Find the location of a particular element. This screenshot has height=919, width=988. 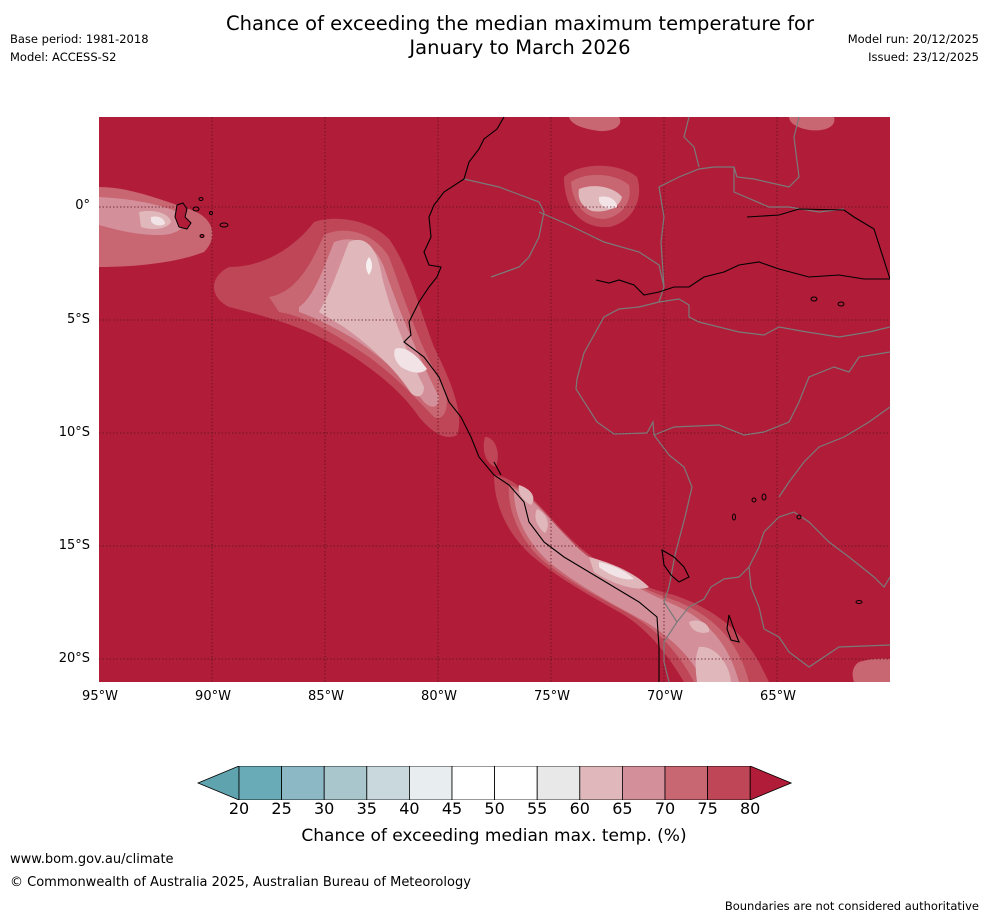

colorbar is located at coordinates (494, 783).